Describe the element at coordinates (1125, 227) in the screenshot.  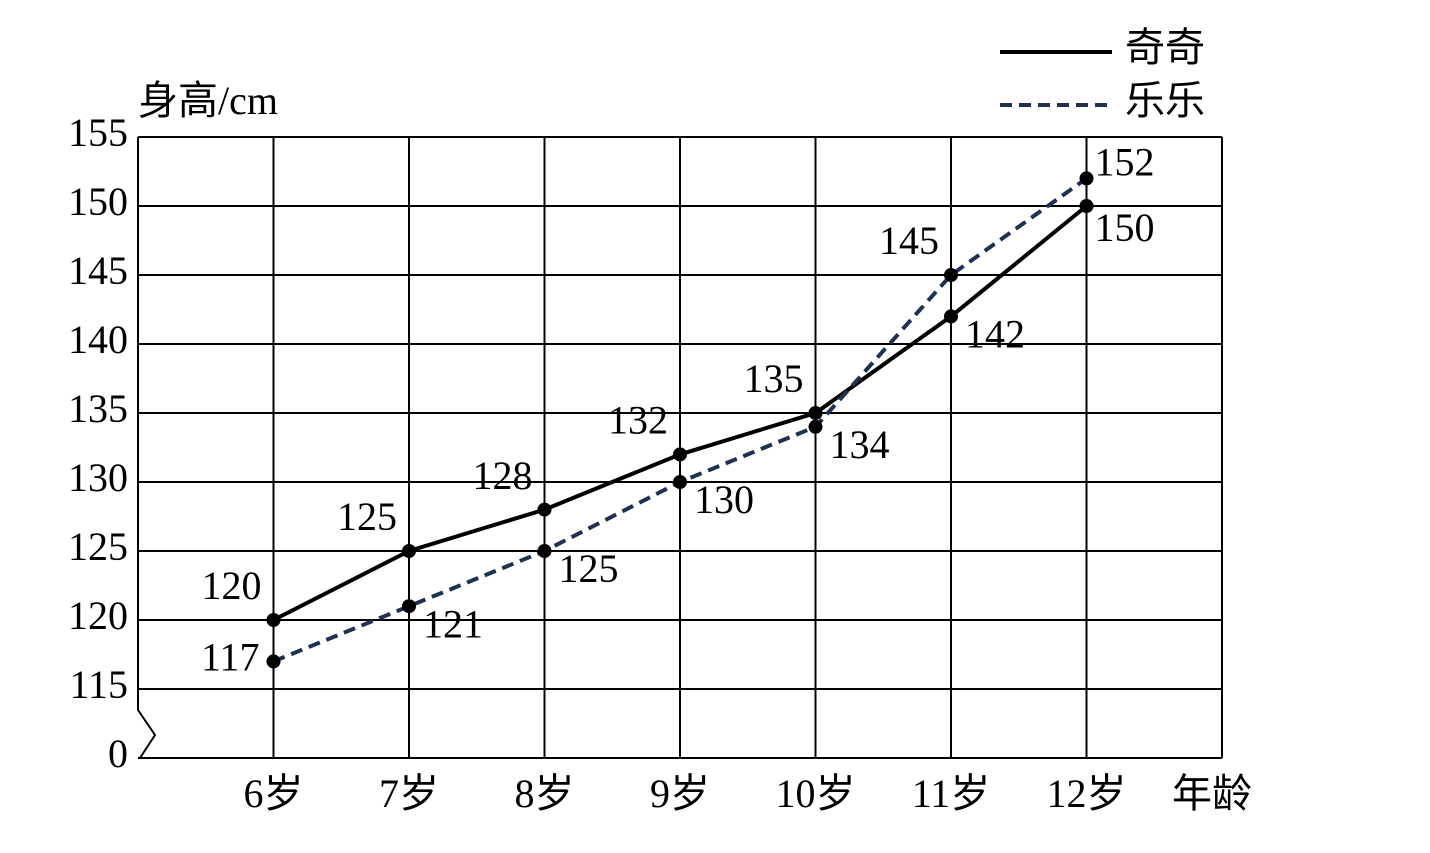
I see `data-label: 150` at that location.